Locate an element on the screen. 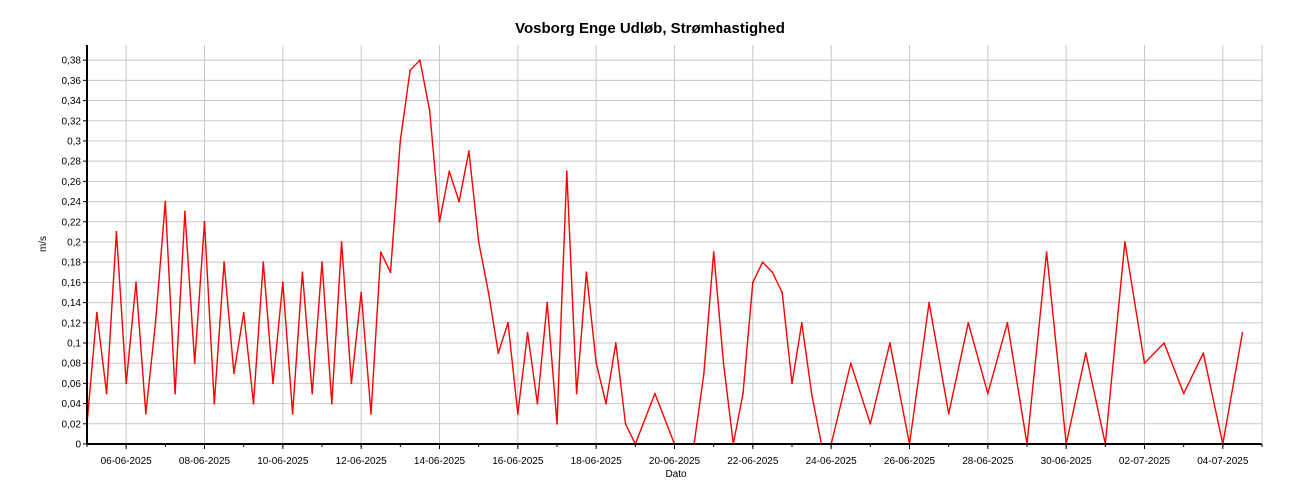 The height and width of the screenshot is (500, 1300). y-tick-label: 0,28 is located at coordinates (72, 162).